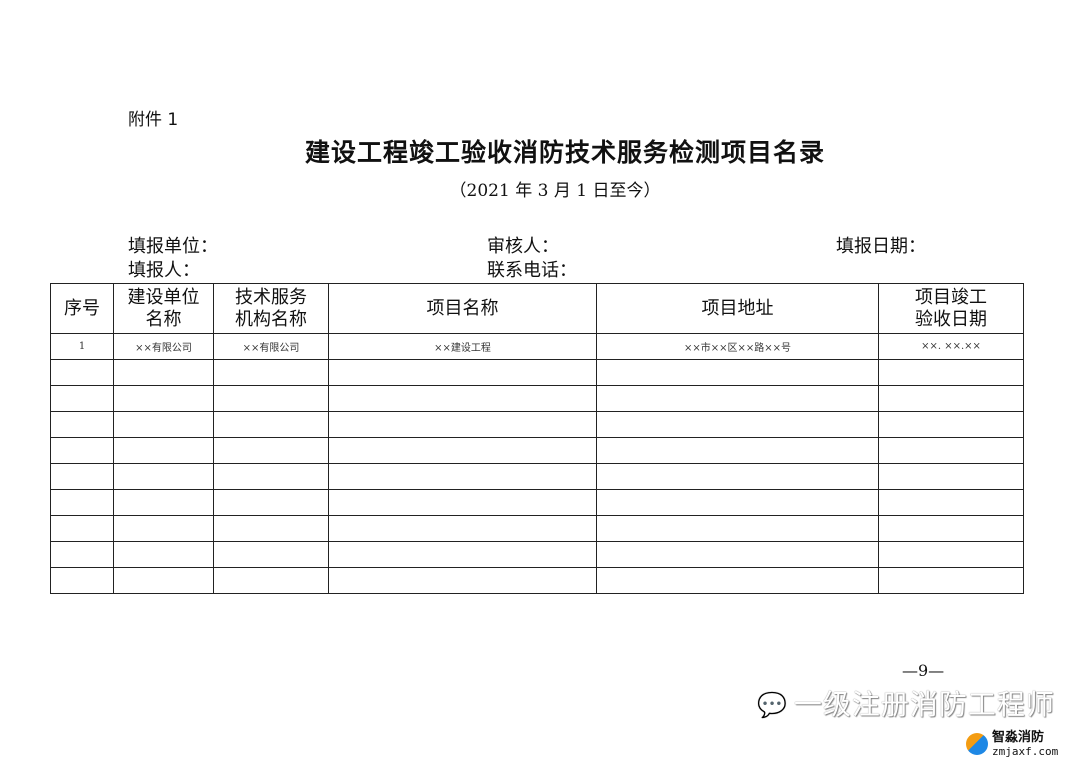  I want to click on fill-date-label: 填报日期：, so click(881, 246).